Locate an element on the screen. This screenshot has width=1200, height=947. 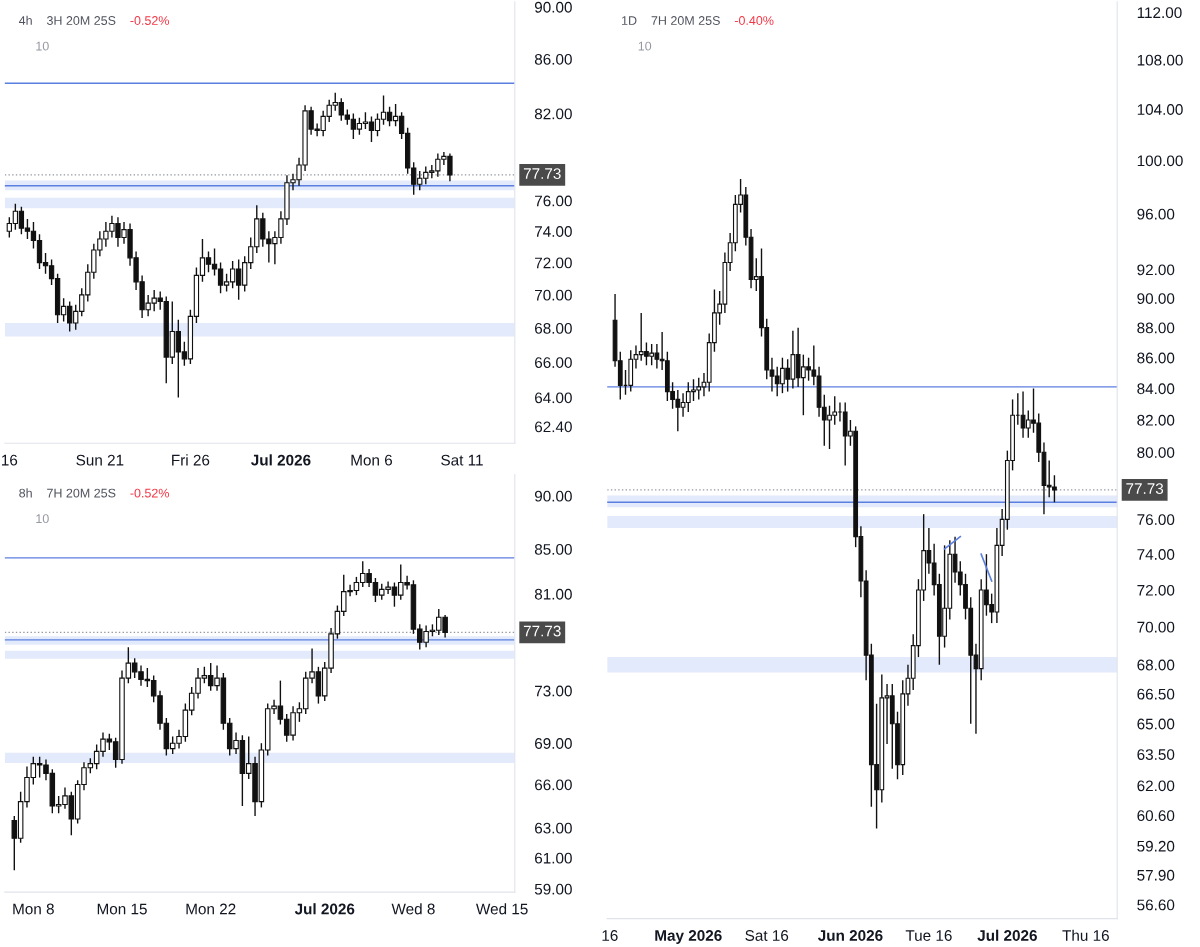
y-tick-label: 65.00 is located at coordinates (1156, 724).